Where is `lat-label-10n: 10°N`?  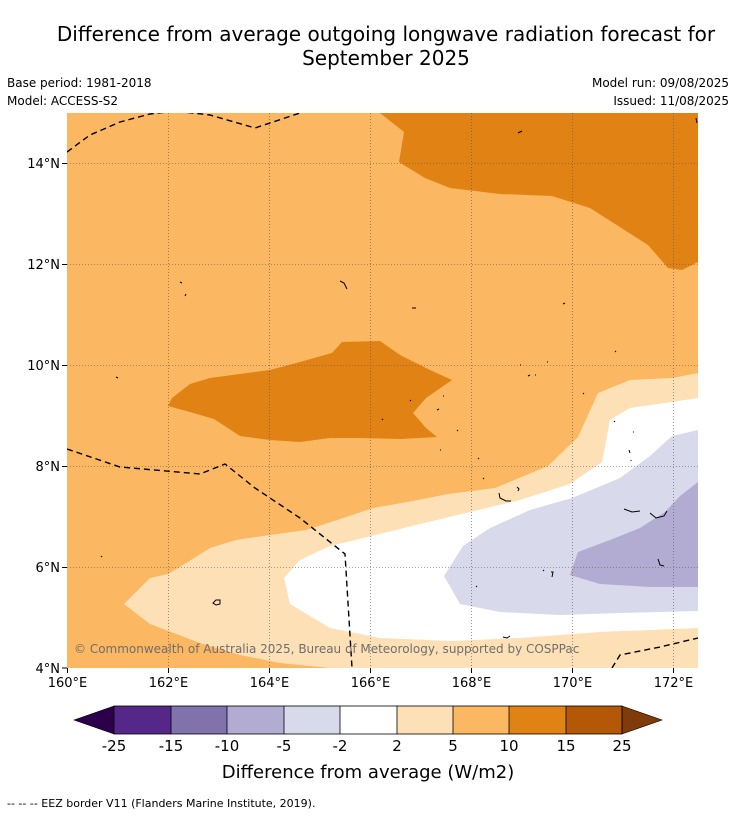 lat-label-10n: 10°N is located at coordinates (43, 366).